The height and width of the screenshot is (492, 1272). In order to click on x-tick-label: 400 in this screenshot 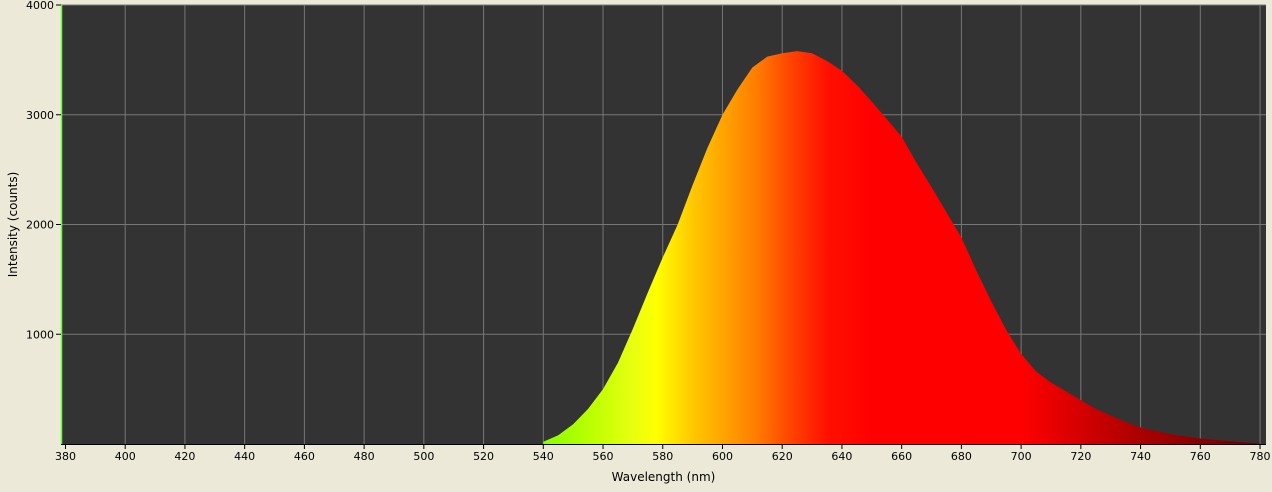, I will do `click(125, 456)`.